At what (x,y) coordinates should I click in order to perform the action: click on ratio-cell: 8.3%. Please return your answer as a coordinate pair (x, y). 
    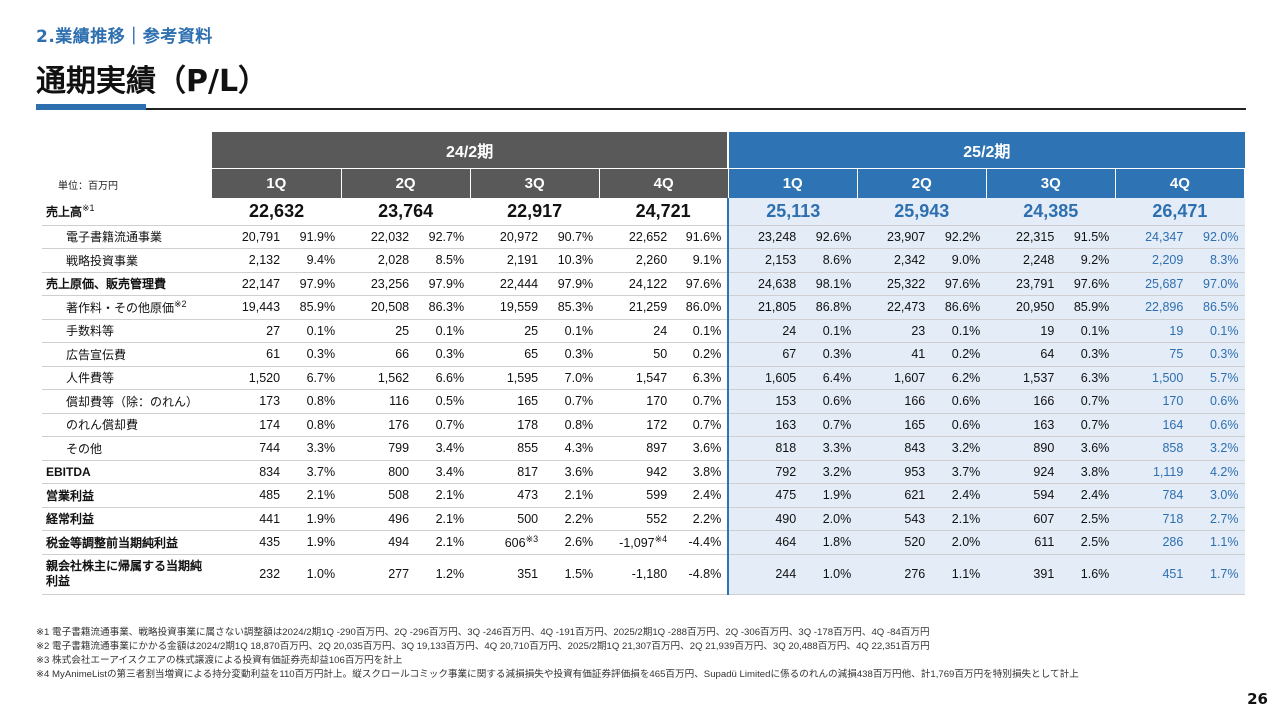
    Looking at the image, I should click on (1216, 260).